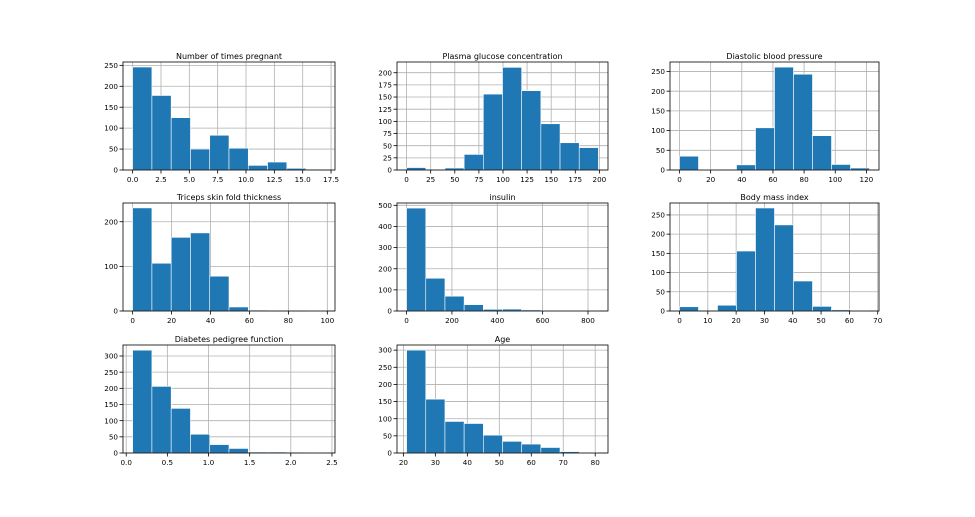  Describe the element at coordinates (774, 56) in the screenshot. I see `panel-title: Diastolic blood pressure` at that location.